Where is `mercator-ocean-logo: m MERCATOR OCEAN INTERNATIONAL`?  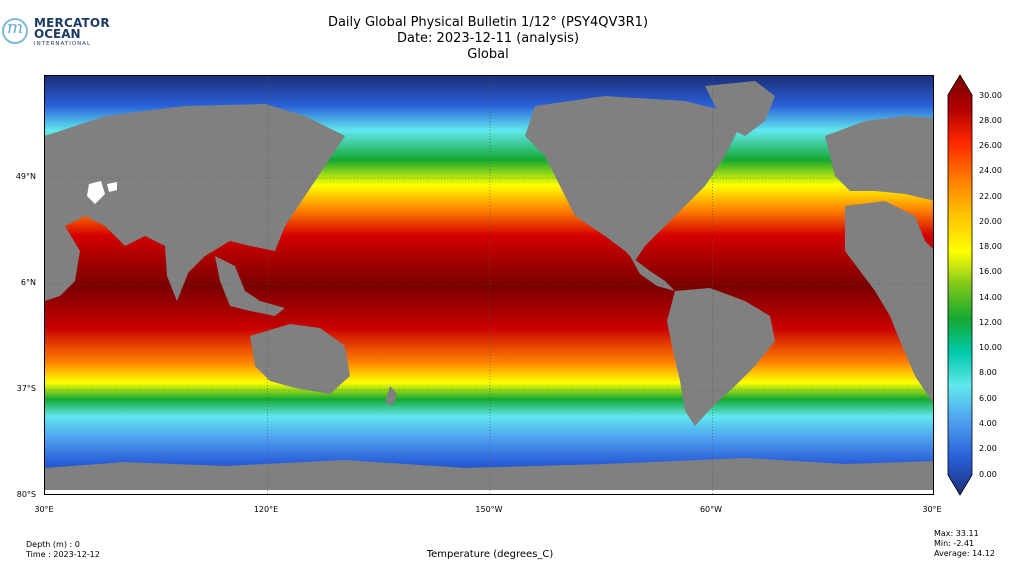 mercator-ocean-logo: m MERCATOR OCEAN INTERNATIONAL is located at coordinates (57, 33).